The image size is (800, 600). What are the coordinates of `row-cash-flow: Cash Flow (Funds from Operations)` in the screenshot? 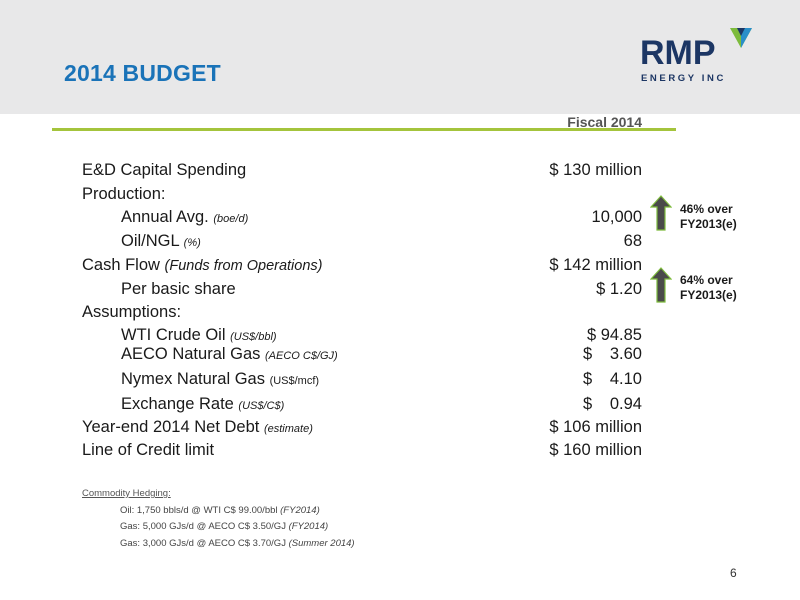 It's located at (202, 265).